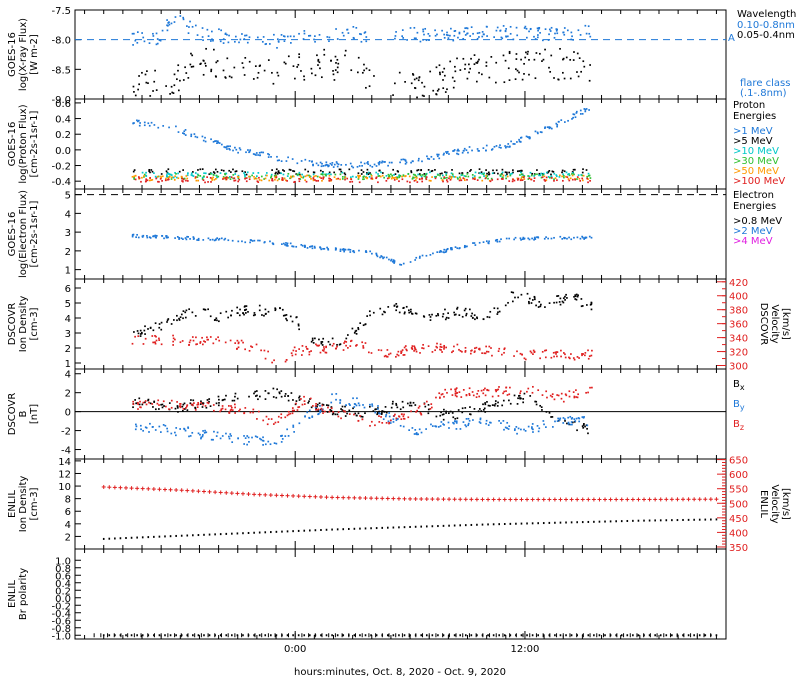 The image size is (800, 680). What do you see at coordinates (63, 561) in the screenshot?
I see `y-tick-label: 1.0` at bounding box center [63, 561].